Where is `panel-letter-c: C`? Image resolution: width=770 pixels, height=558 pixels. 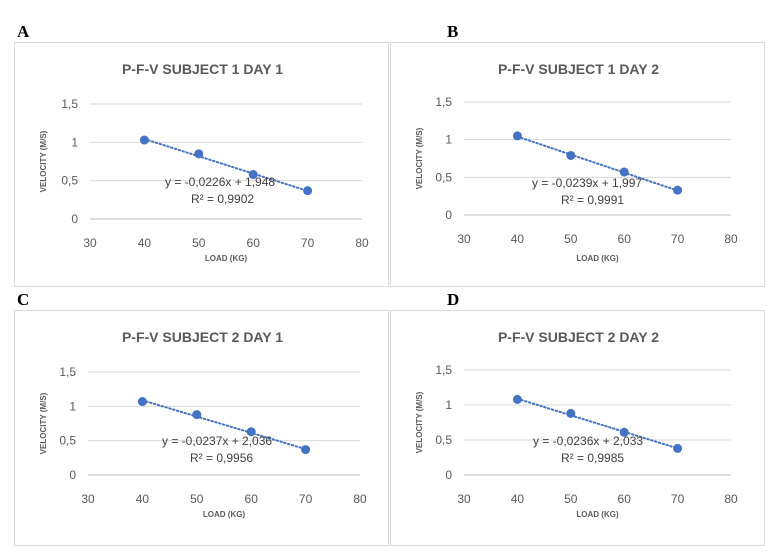 panel-letter-c: C is located at coordinates (23, 299).